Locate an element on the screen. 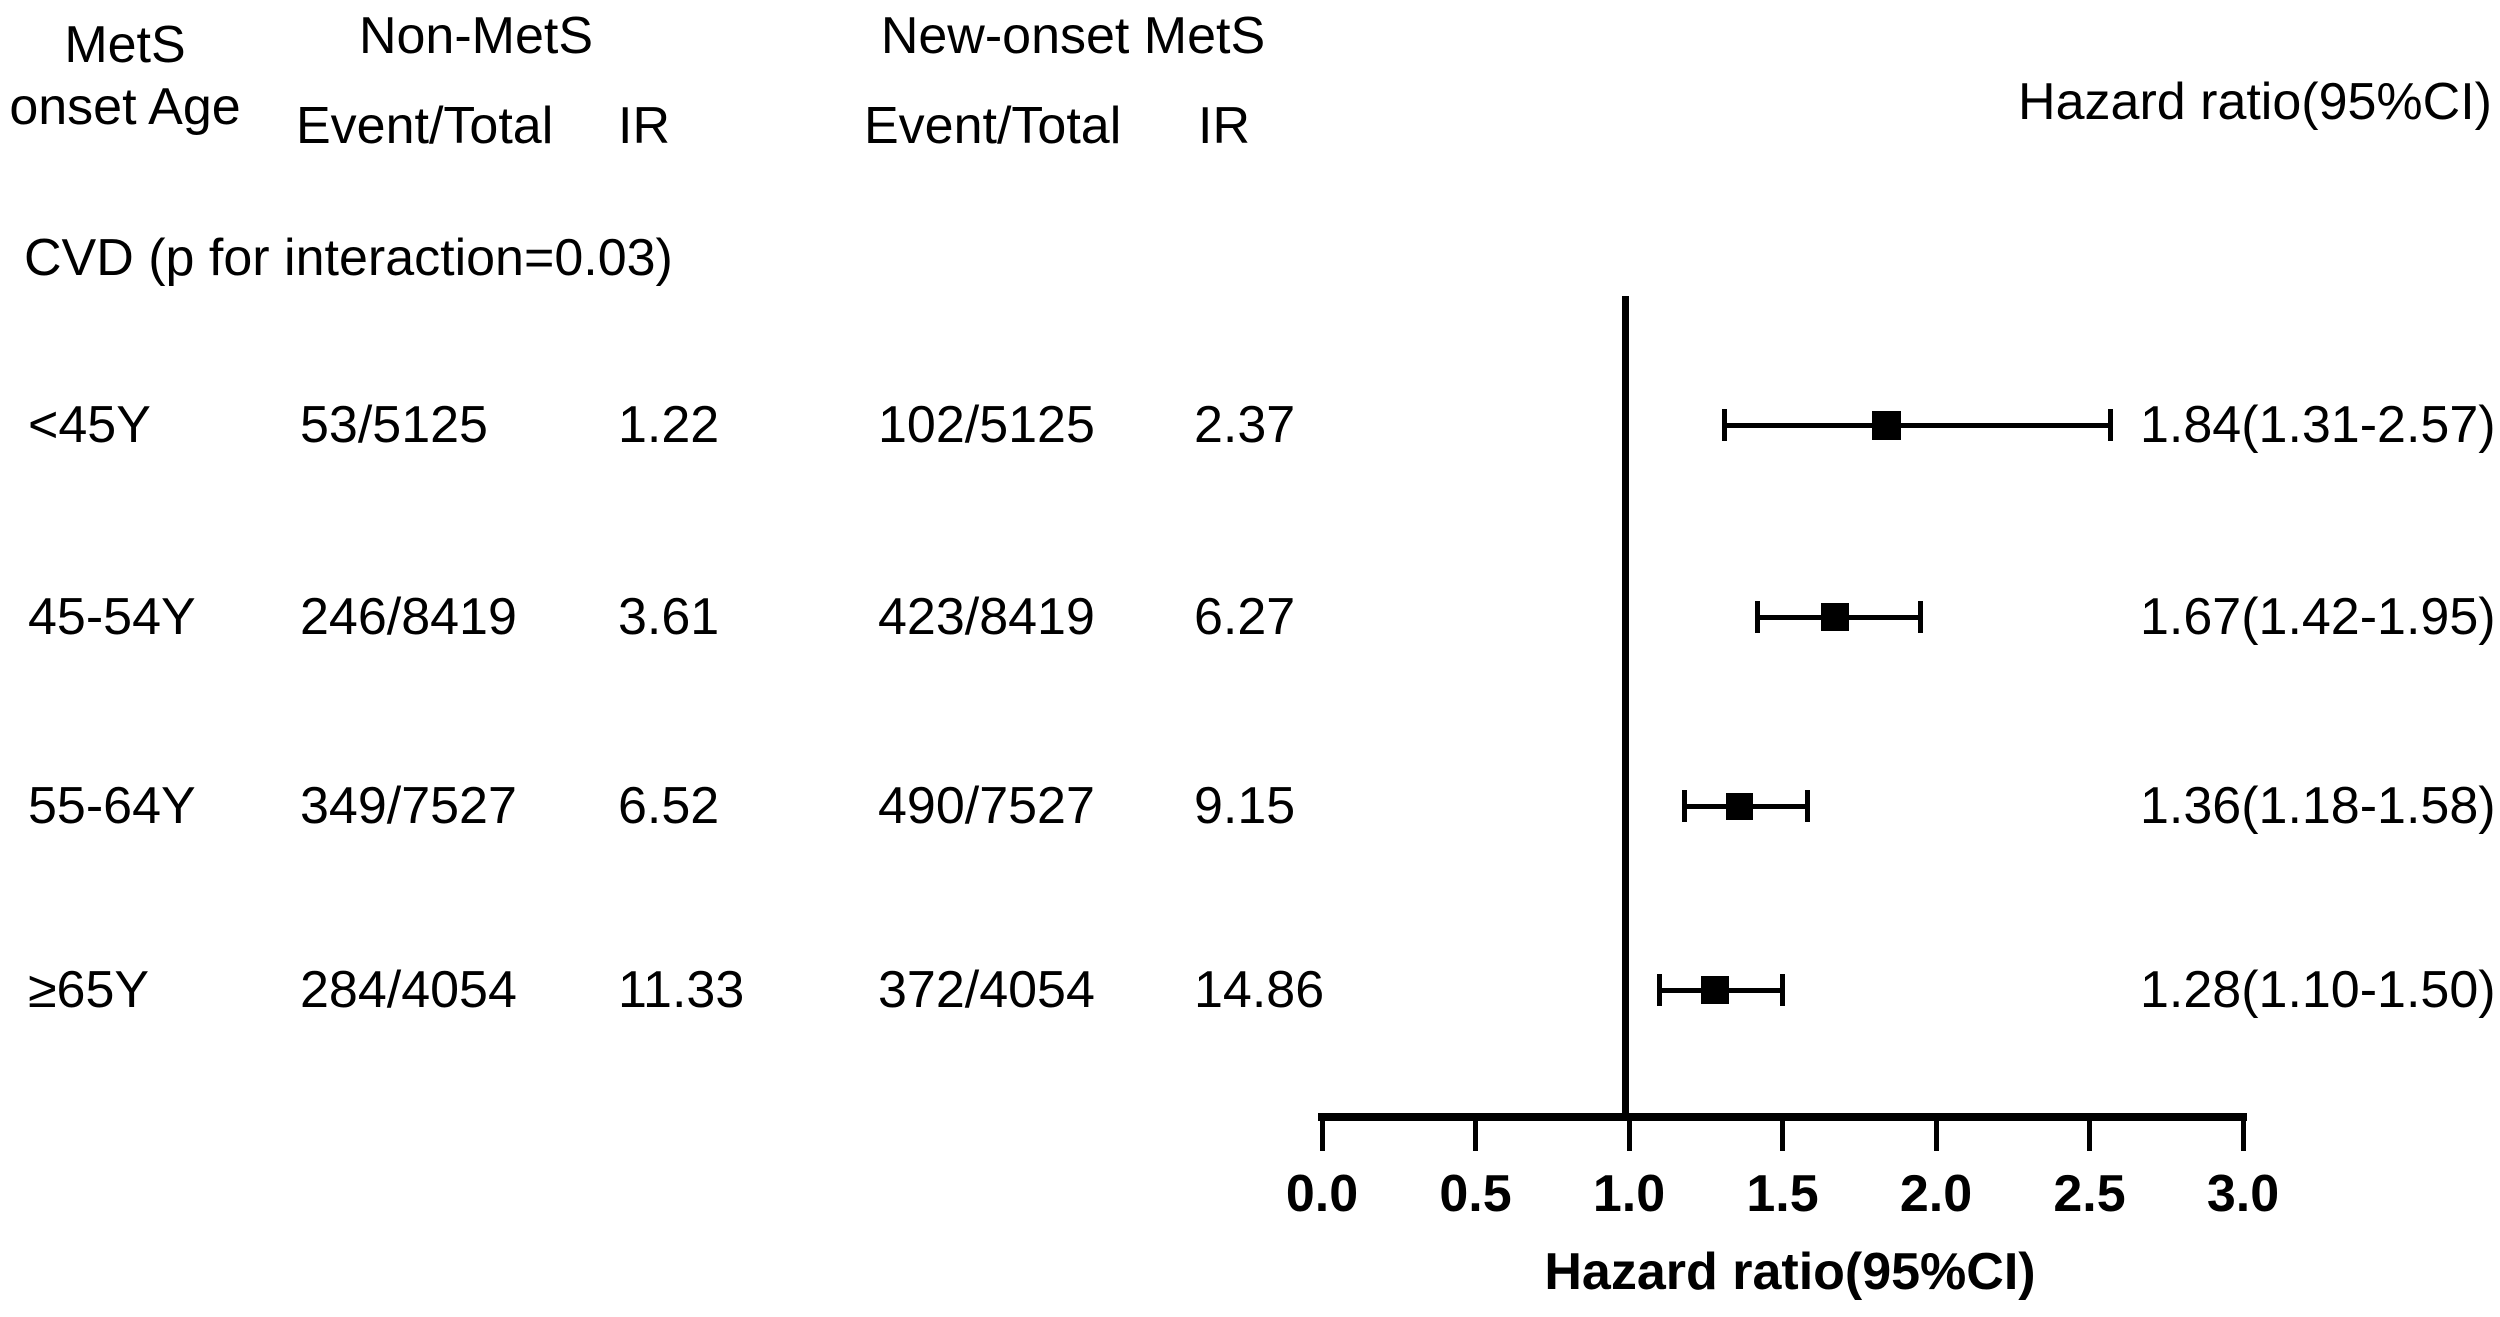  group1-header: Non-MetS is located at coordinates (476, 36).